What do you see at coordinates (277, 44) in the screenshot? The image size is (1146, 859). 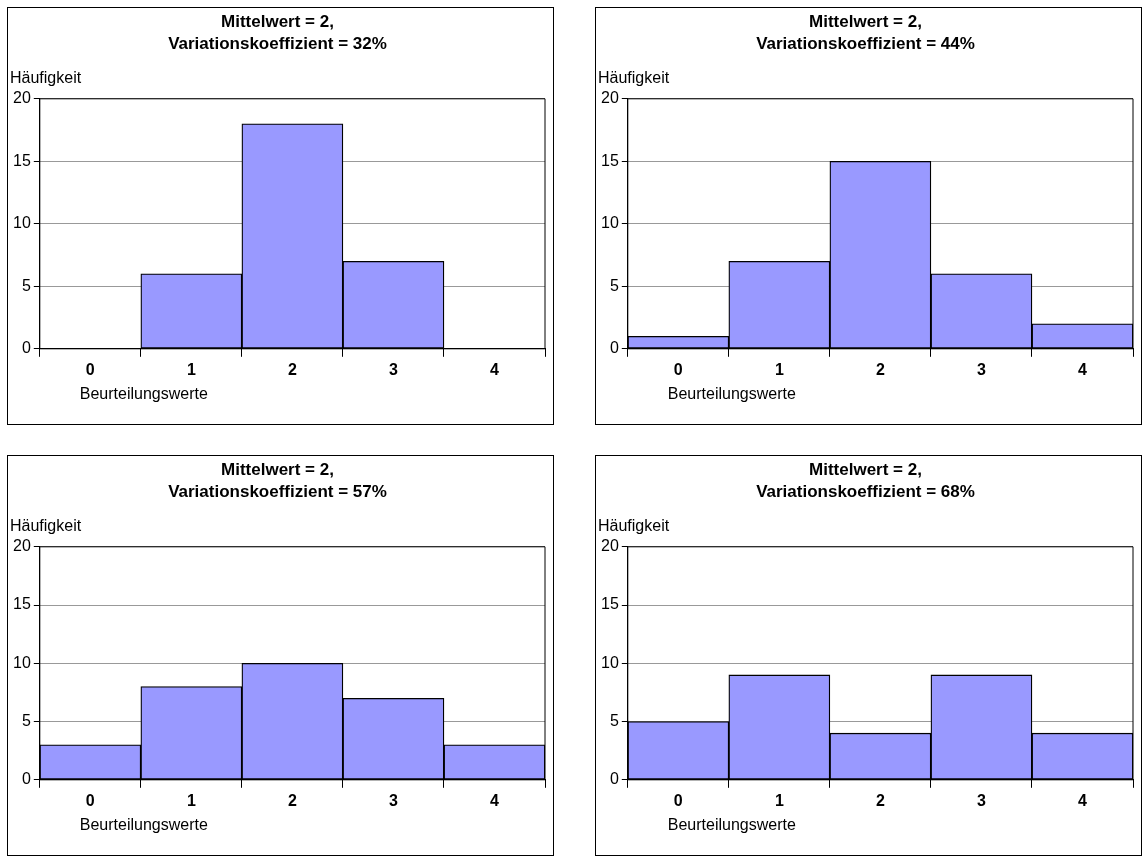 I see `chart-subtitle: Variationskoeffizient = 32%` at bounding box center [277, 44].